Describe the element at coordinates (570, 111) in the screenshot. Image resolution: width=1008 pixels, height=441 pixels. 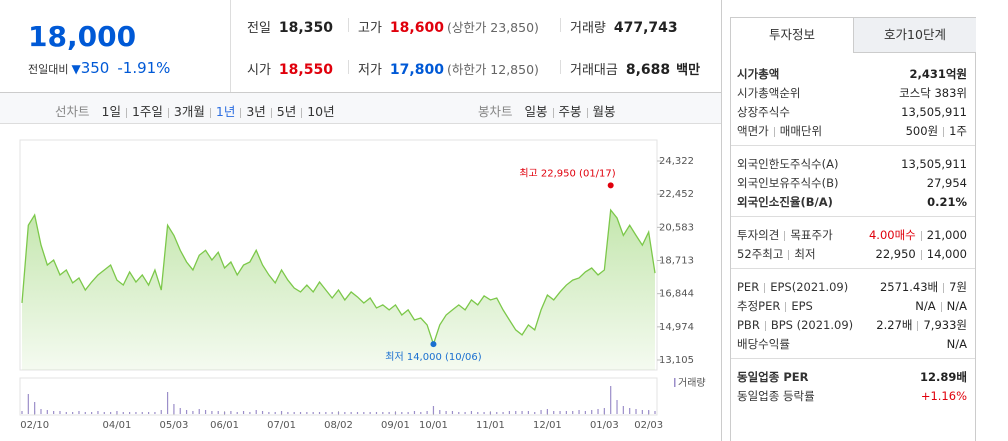
I see `period-button: 주봉` at that location.